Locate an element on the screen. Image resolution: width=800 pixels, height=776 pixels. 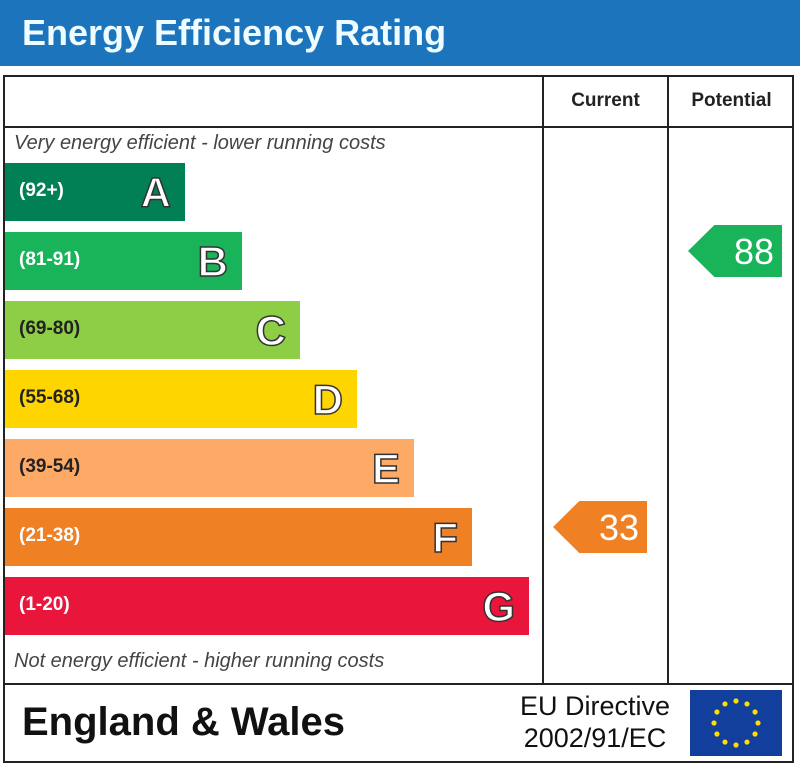
eu-flag-icon is located at coordinates (736, 723).